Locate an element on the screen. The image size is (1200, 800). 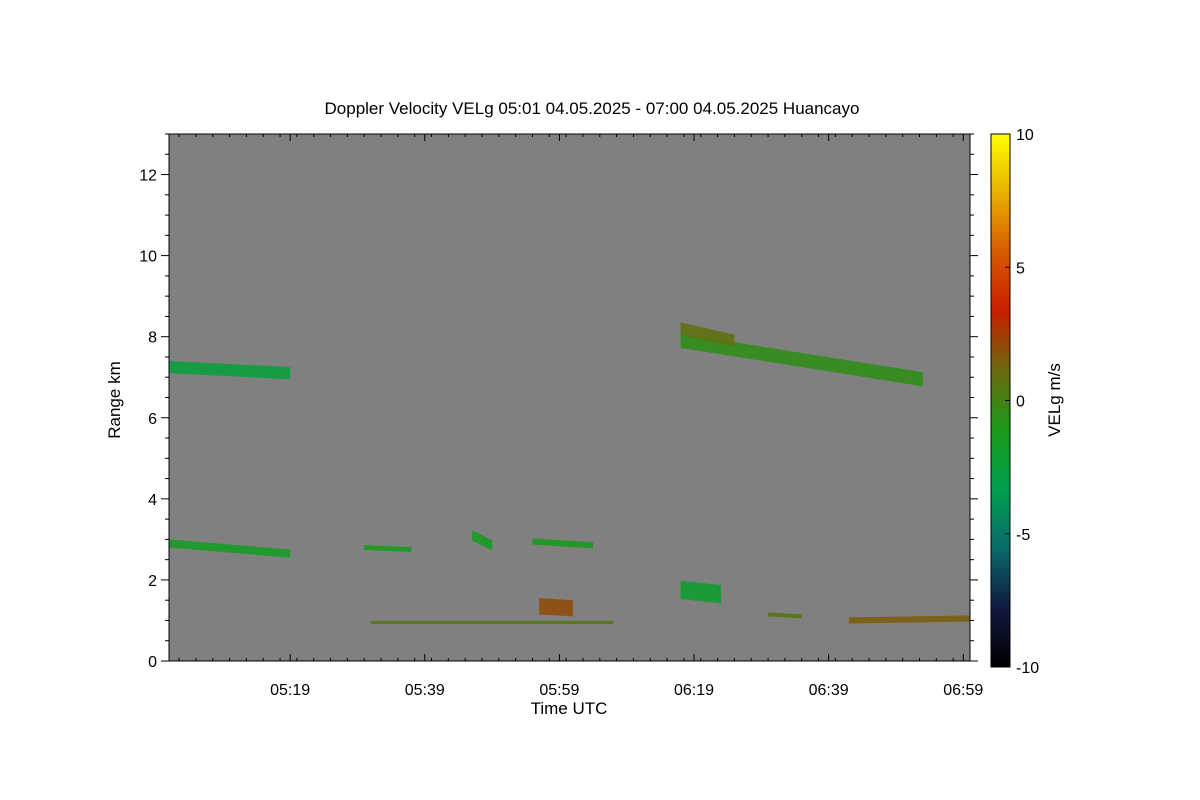
echo-layer-7km-early is located at coordinates (230, 370).